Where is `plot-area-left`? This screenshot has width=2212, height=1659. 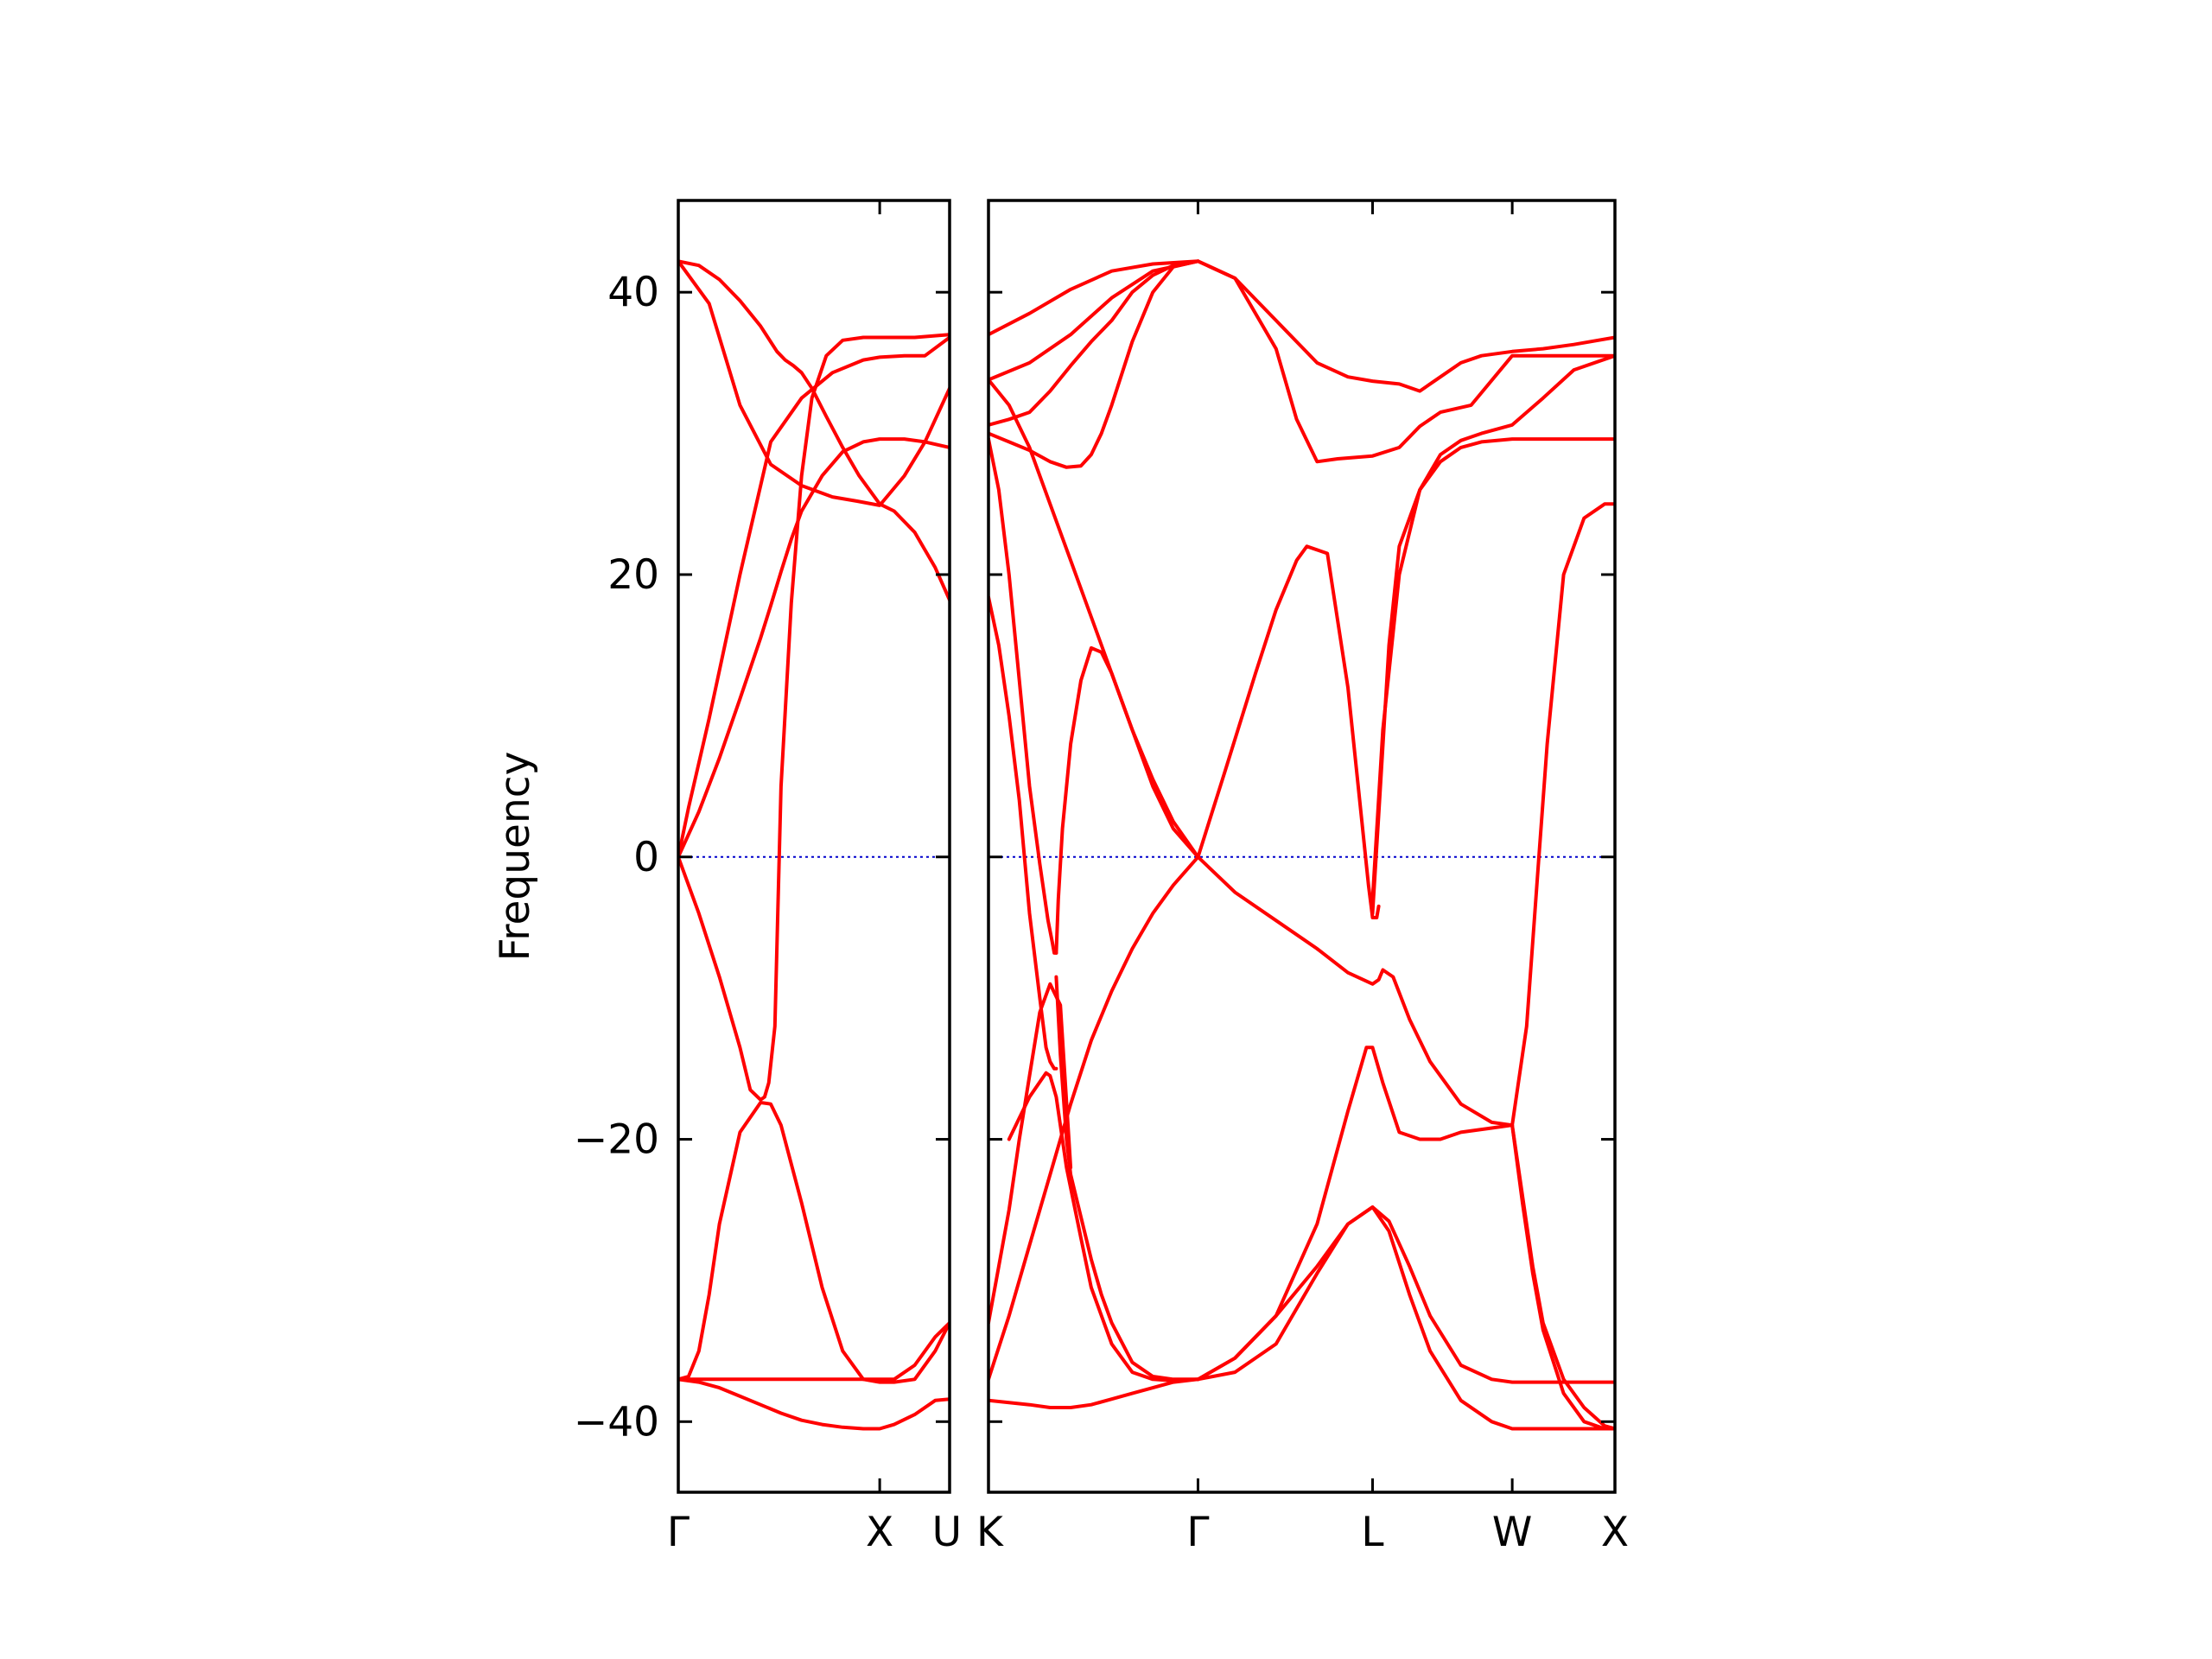
plot-area-left is located at coordinates (814, 845).